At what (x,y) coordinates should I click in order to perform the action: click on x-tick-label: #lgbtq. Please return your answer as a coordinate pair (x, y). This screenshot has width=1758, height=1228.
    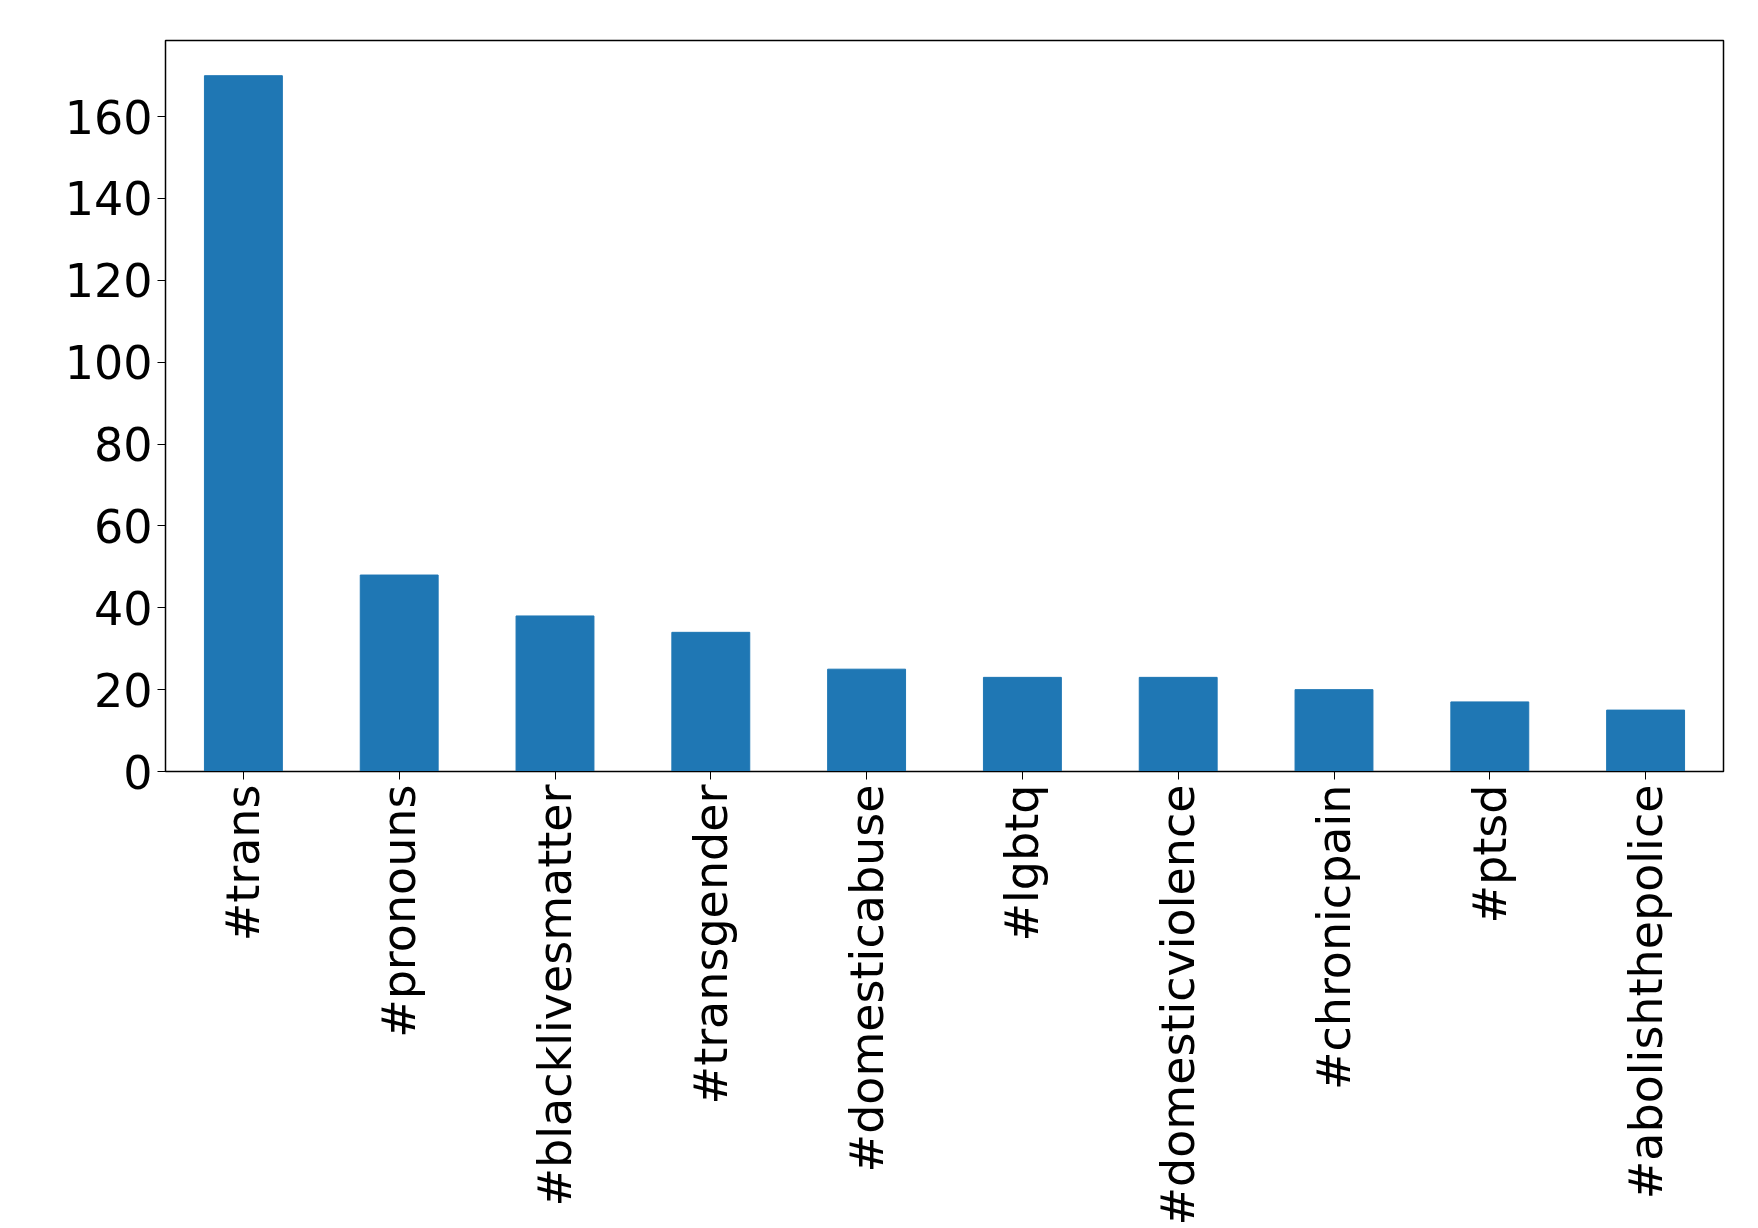
    Looking at the image, I should click on (1022, 863).